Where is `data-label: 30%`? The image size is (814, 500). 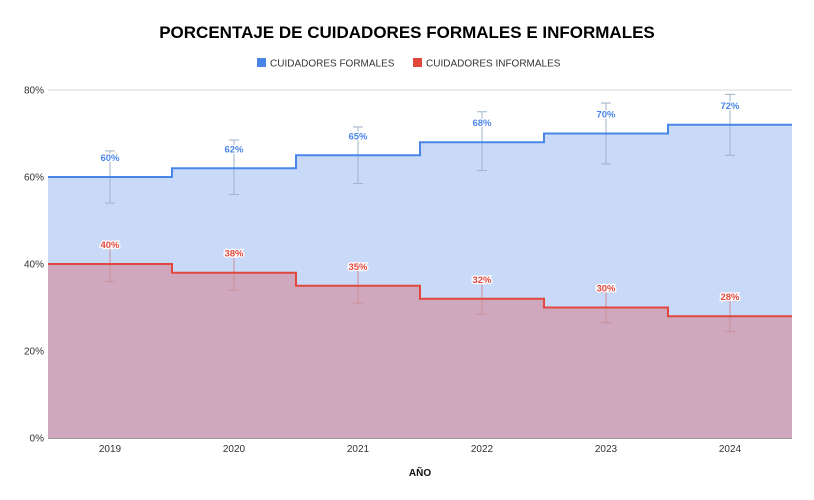 data-label: 30% is located at coordinates (606, 289).